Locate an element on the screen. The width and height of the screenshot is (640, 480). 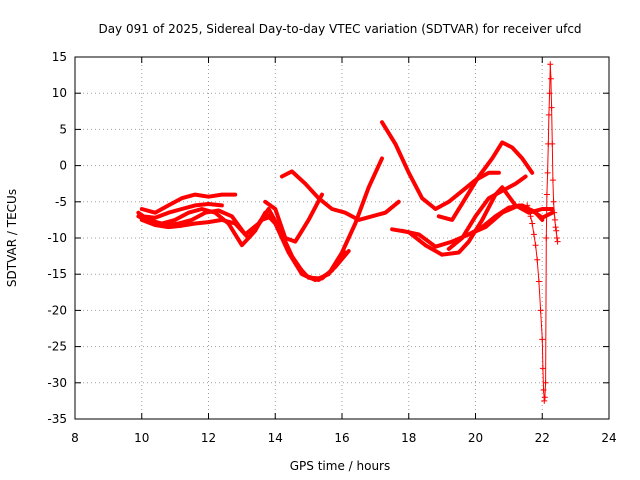
series-sat-d is located at coordinates (188, 203).